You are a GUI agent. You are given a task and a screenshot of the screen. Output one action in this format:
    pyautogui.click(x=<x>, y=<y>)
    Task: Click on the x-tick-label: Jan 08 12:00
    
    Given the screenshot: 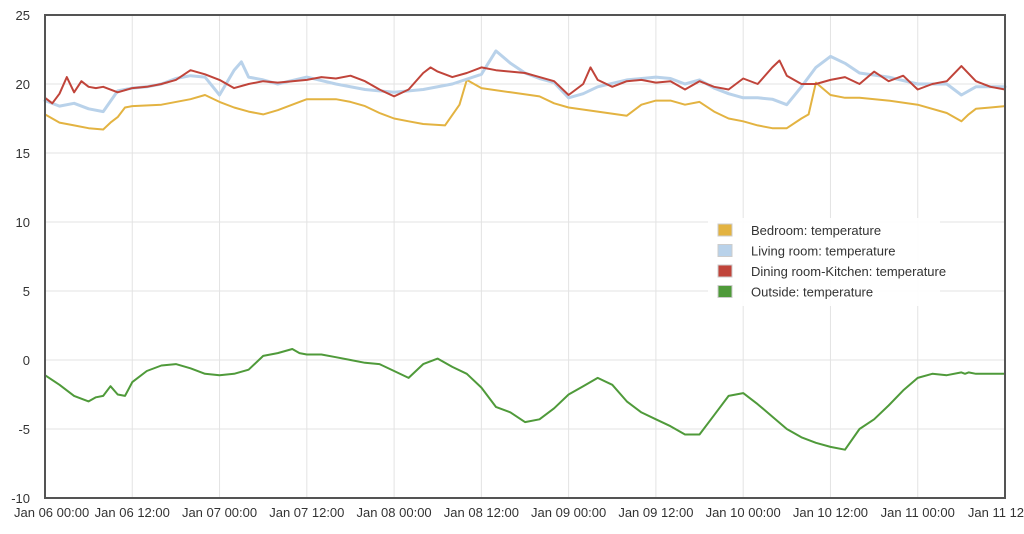 What is the action you would take?
    pyautogui.click(x=481, y=512)
    